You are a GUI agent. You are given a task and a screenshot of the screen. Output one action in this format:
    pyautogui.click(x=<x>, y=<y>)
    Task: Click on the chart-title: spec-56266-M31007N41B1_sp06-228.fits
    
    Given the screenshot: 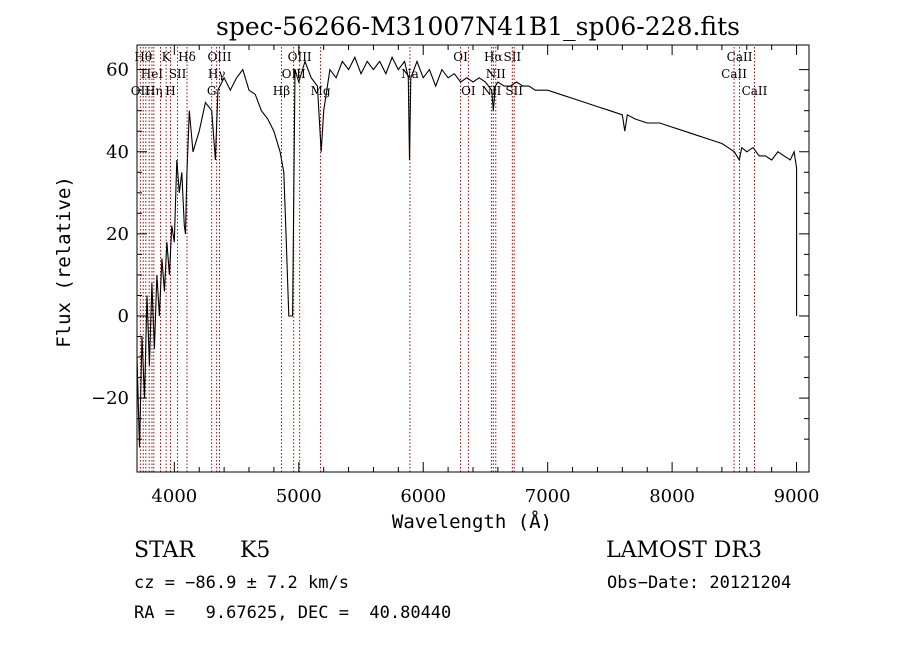 What is the action you would take?
    pyautogui.click(x=478, y=26)
    